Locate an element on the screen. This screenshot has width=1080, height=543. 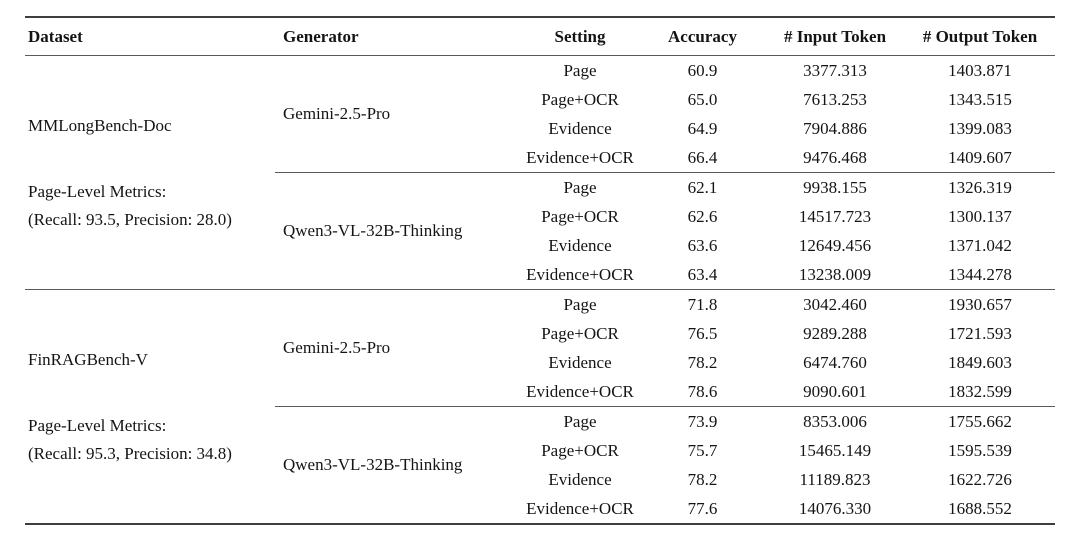
output-token-cell: 1403.871 is located at coordinates (980, 70).